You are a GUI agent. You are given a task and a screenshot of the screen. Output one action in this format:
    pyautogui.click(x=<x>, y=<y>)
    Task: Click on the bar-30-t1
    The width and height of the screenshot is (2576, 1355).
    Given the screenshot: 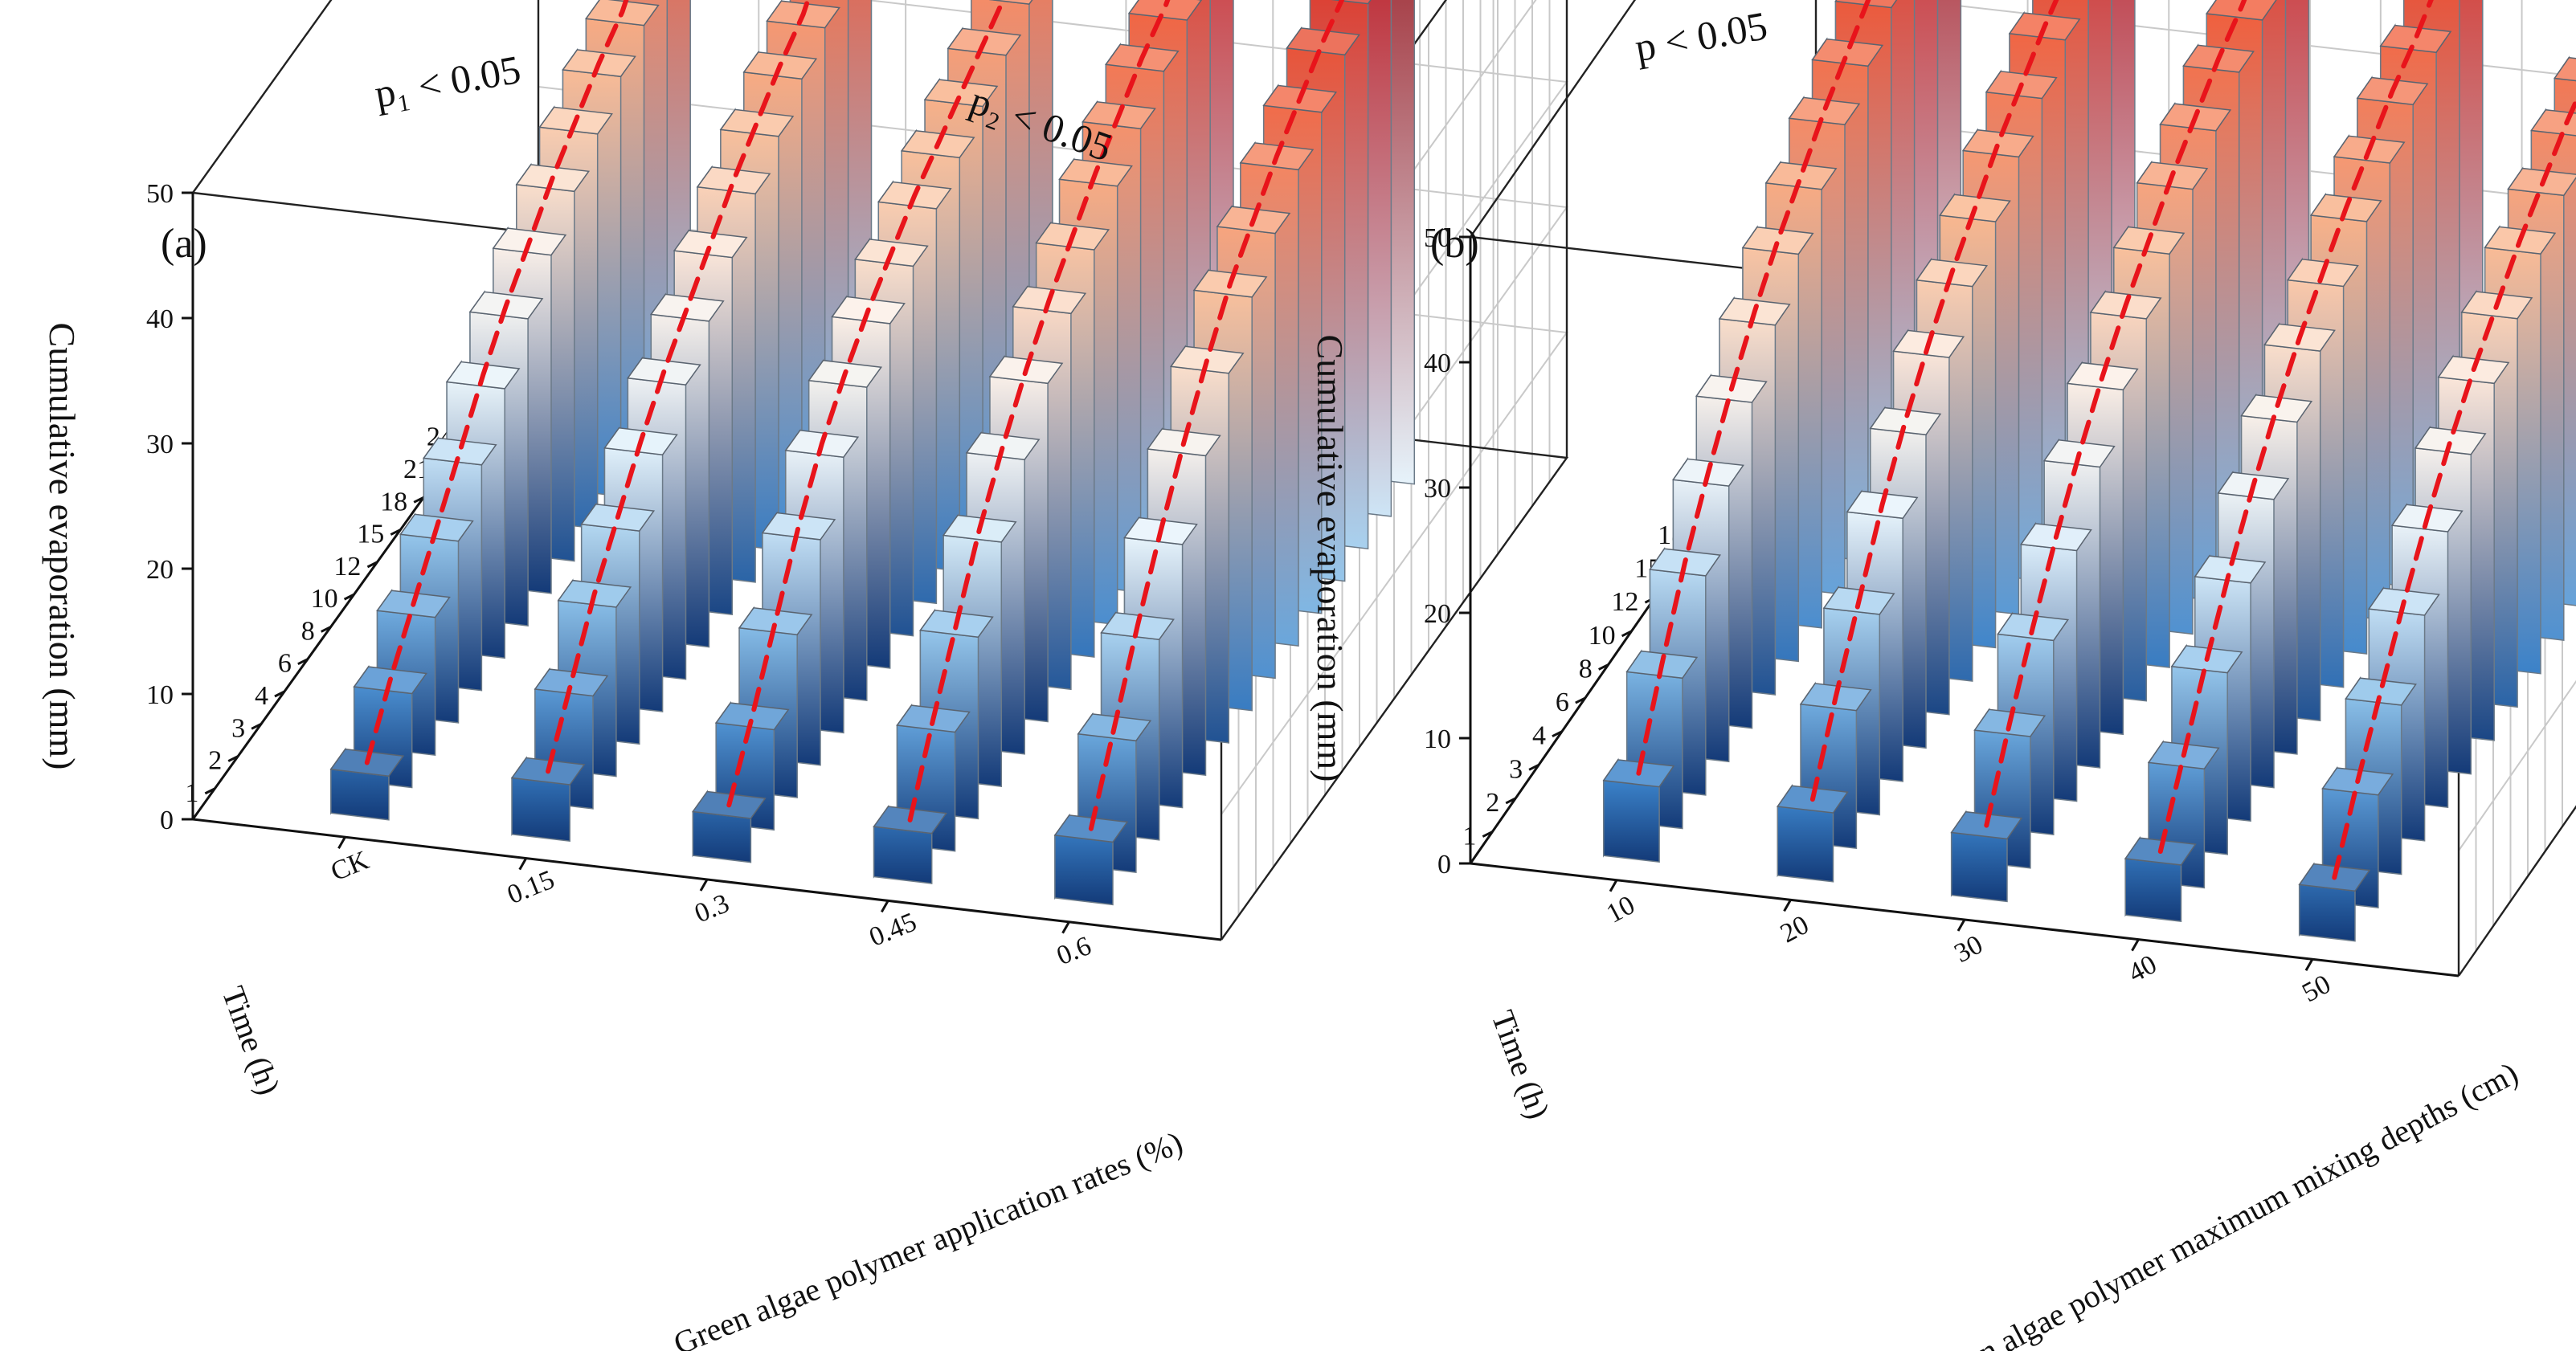 What is the action you would take?
    pyautogui.click(x=1987, y=856)
    